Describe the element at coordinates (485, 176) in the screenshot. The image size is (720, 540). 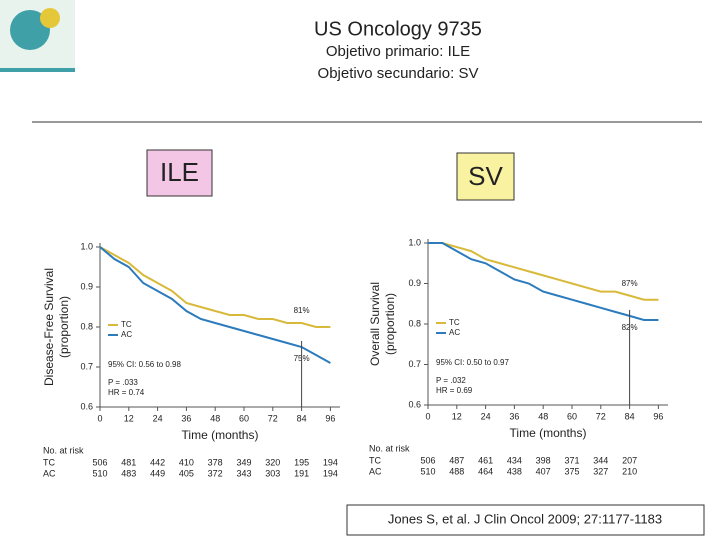
I see `label: SV` at that location.